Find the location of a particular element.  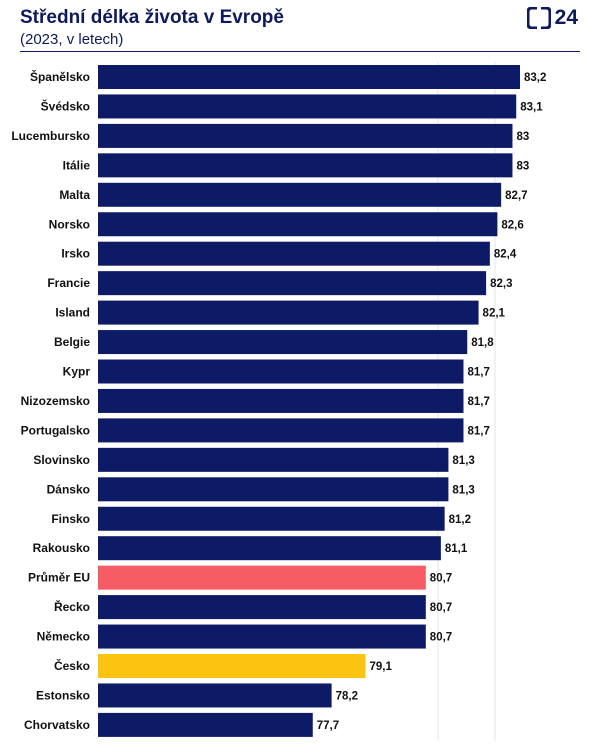

category-label: Chorvatsko is located at coordinates (57, 725).